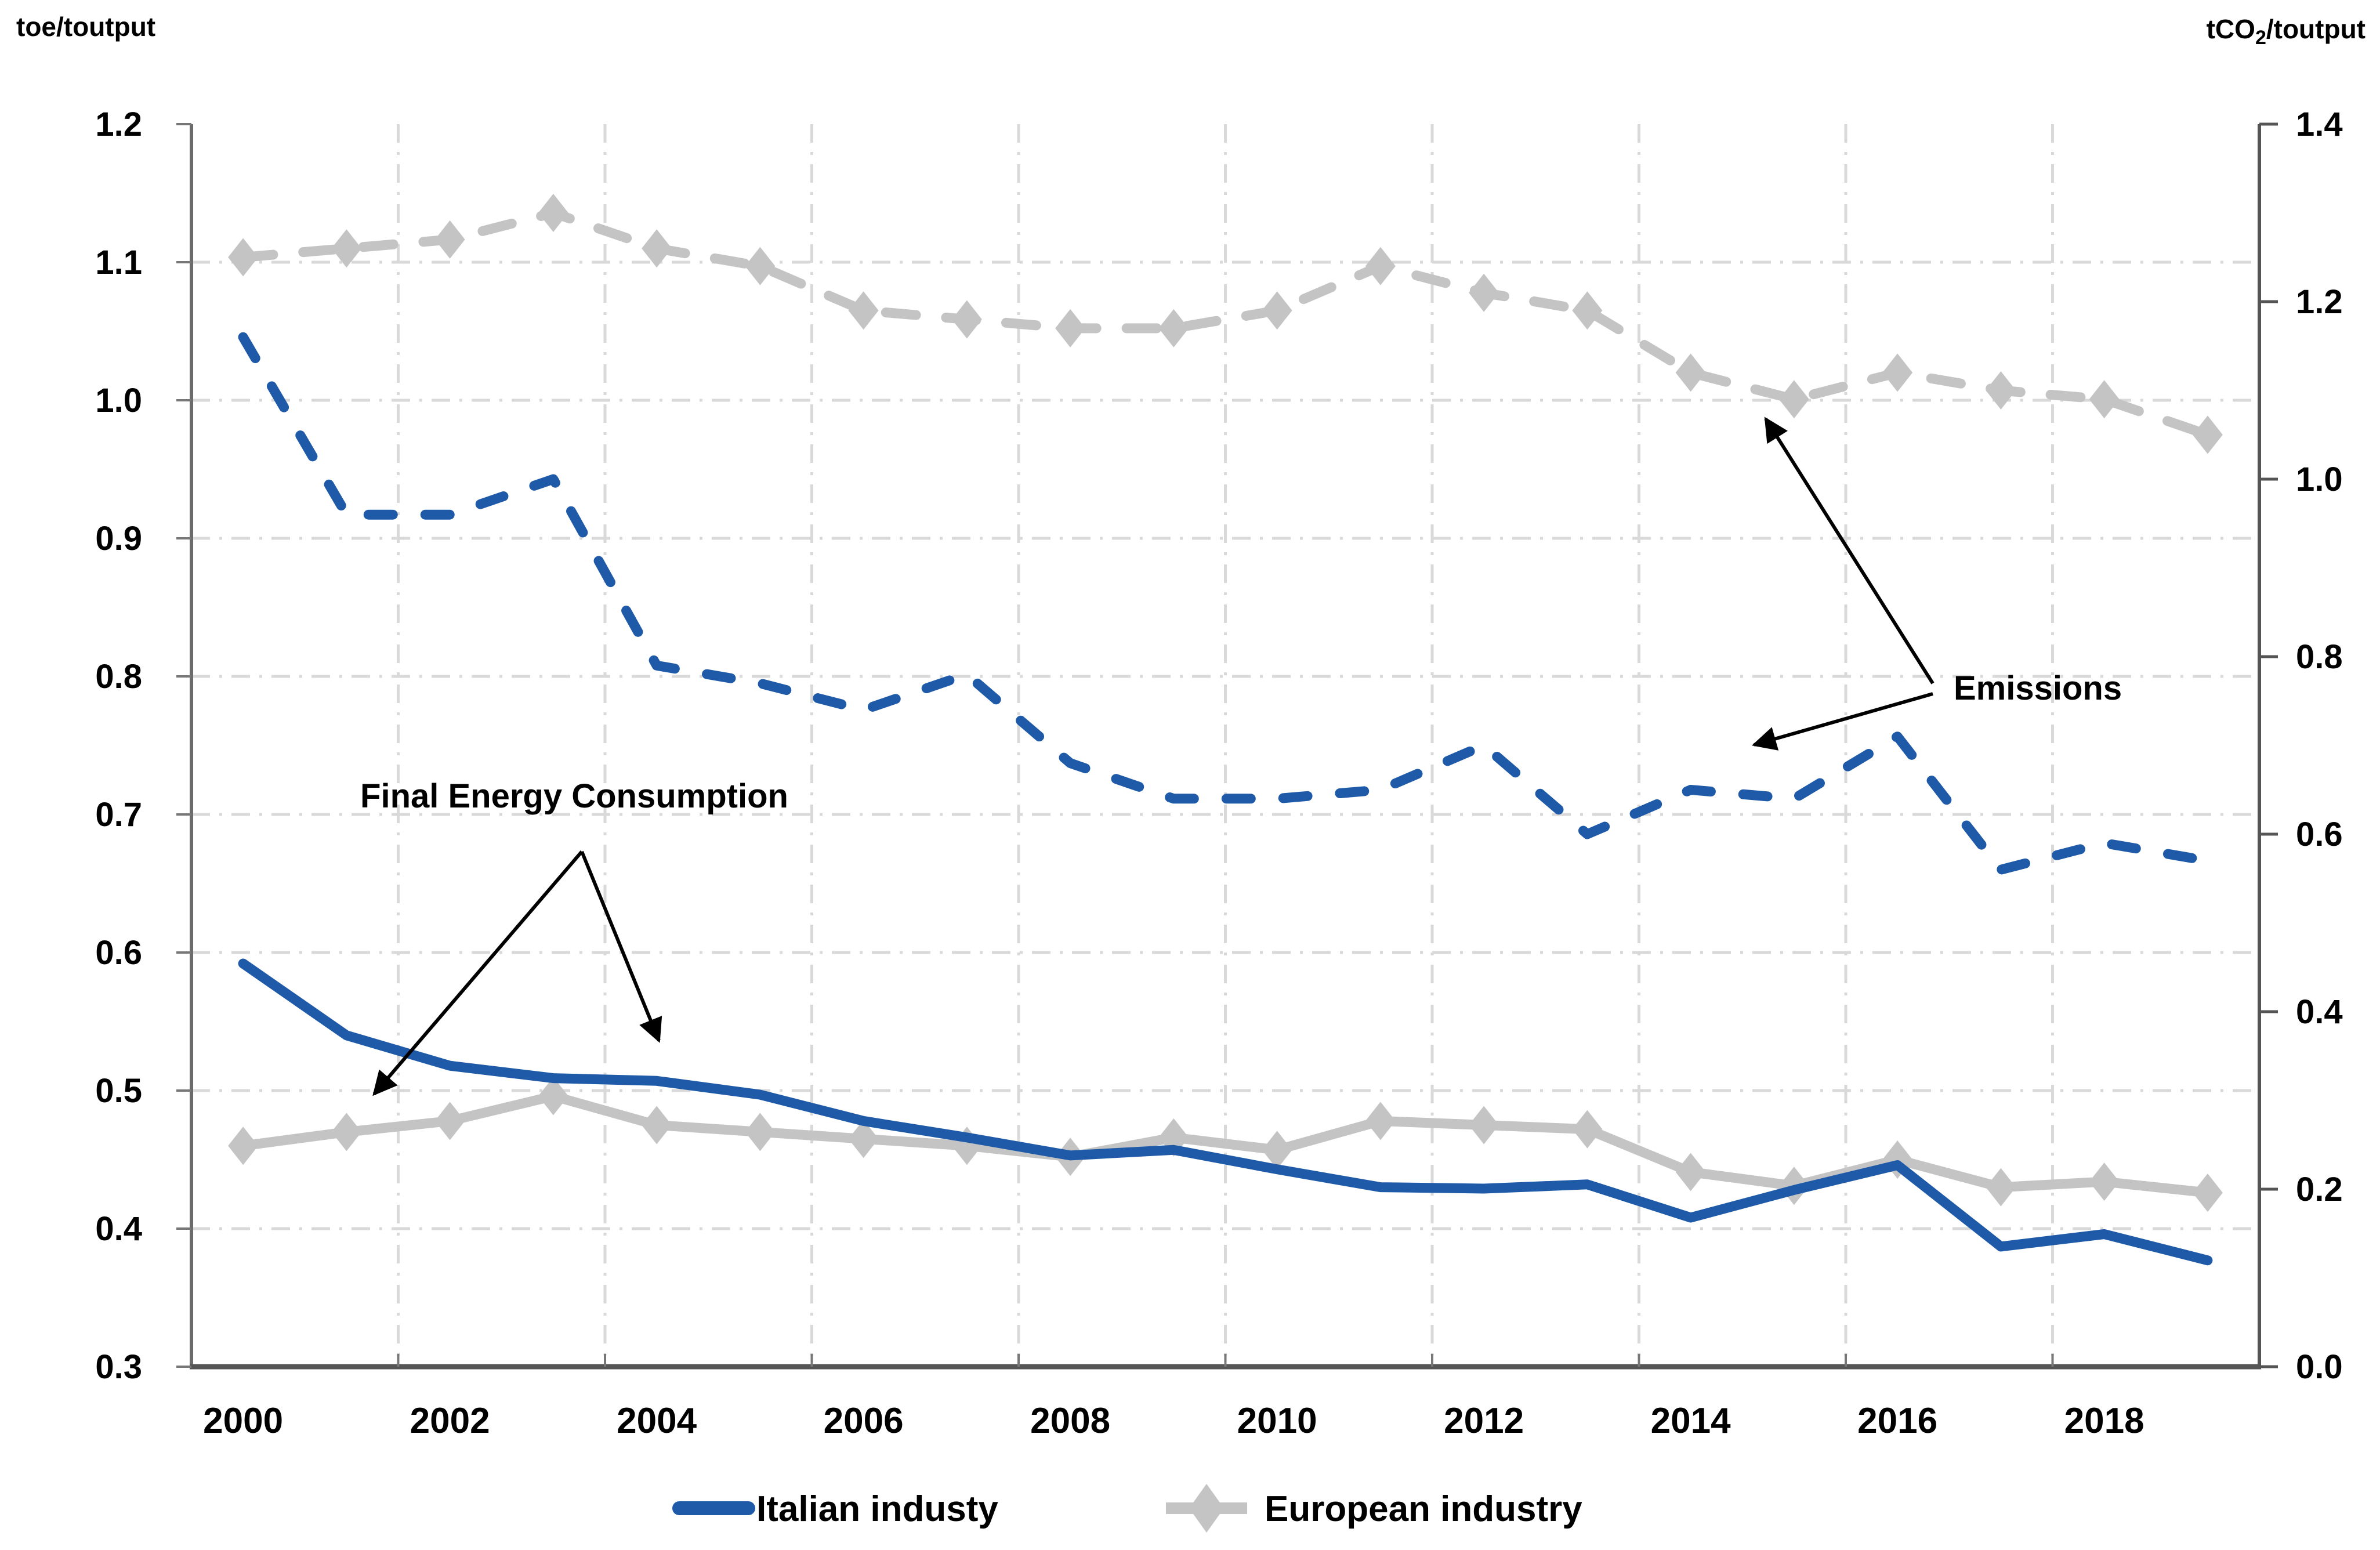 The image size is (2380, 1550). What do you see at coordinates (1691, 1421) in the screenshot?
I see `x-axis-tick-label: 2014` at bounding box center [1691, 1421].